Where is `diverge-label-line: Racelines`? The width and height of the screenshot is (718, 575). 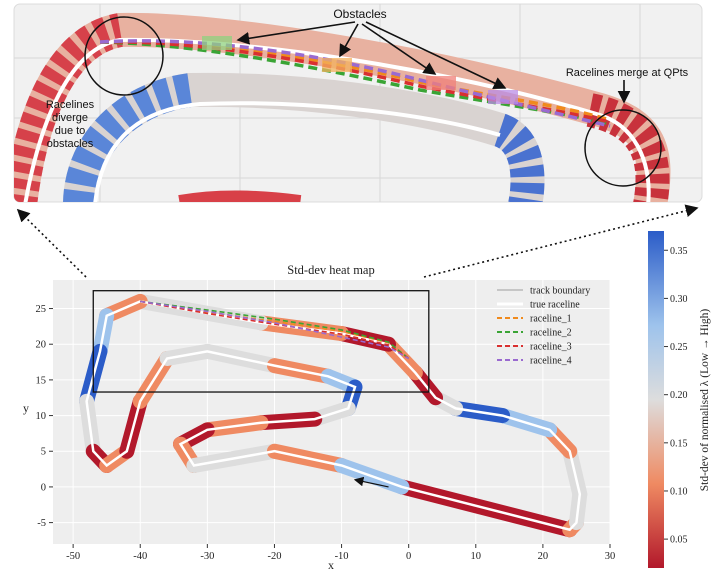 diverge-label-line: Racelines is located at coordinates (70, 105).